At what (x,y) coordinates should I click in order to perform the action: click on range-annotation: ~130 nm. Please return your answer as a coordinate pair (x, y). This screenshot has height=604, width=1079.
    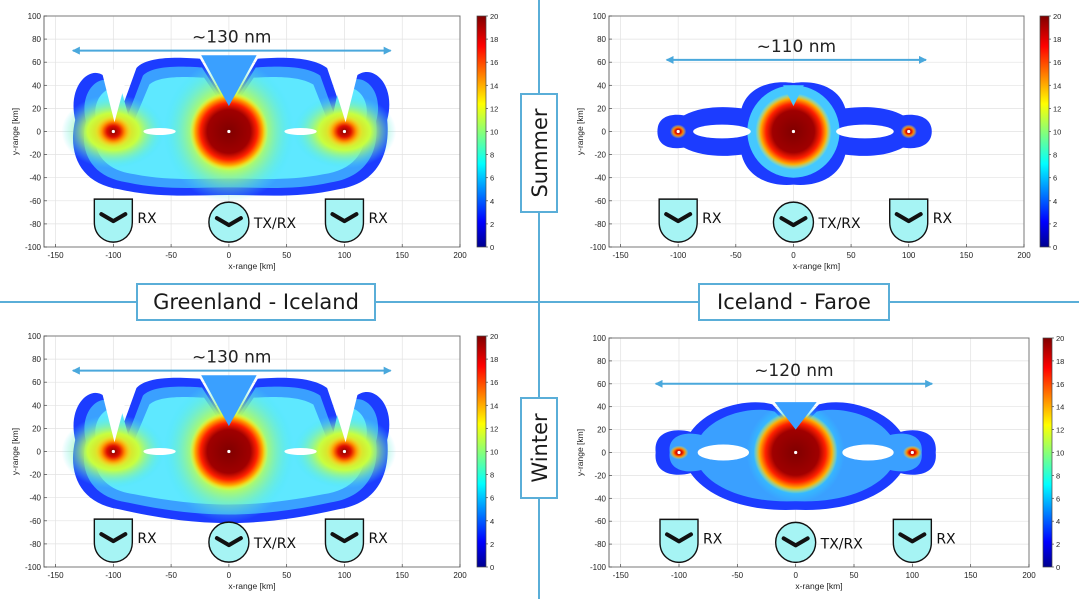
    Looking at the image, I should click on (231, 358).